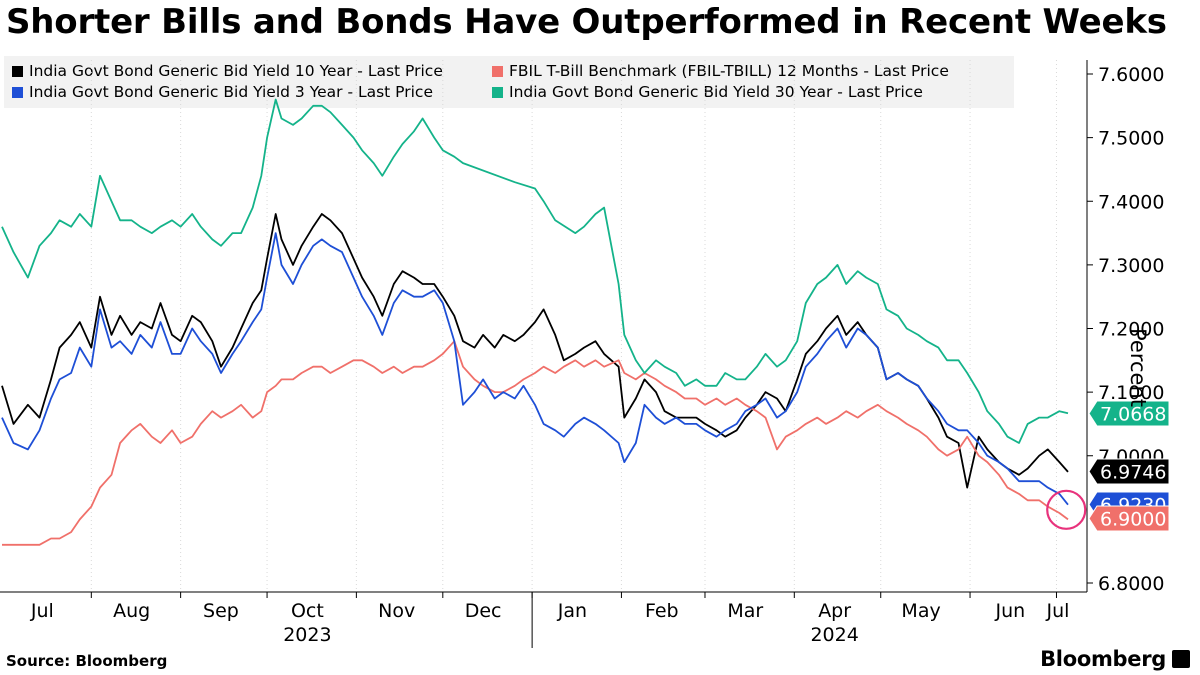 The image size is (1200, 675). I want to click on y-tick-label: 7.5000, so click(1131, 139).